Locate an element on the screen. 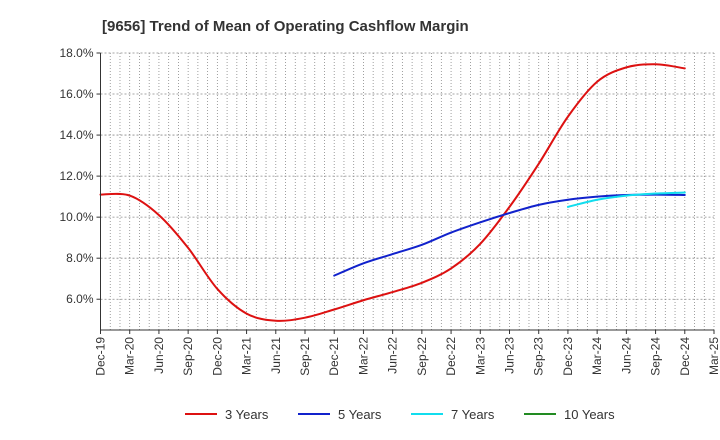 This screenshot has width=720, height=440. x-tick-label: Jun-22 is located at coordinates (393, 355).